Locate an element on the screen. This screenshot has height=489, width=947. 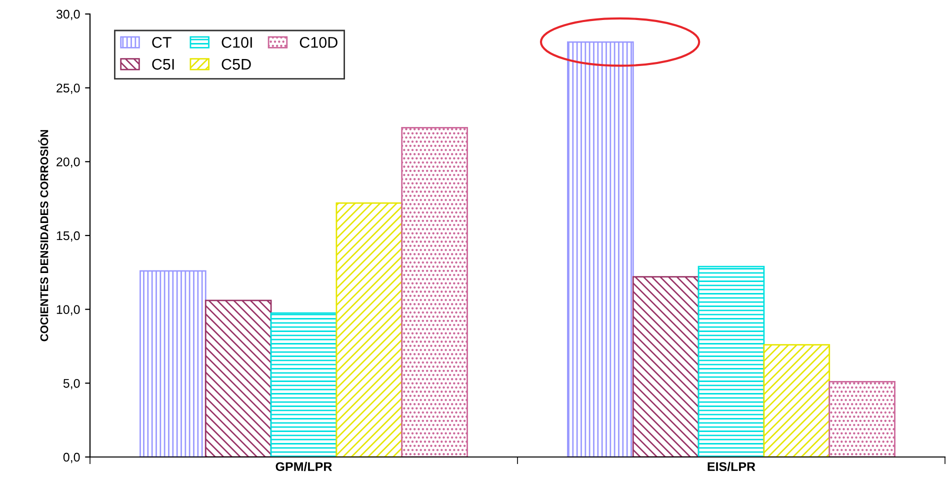
x-tick-label: EIS/LPR is located at coordinates (732, 467).